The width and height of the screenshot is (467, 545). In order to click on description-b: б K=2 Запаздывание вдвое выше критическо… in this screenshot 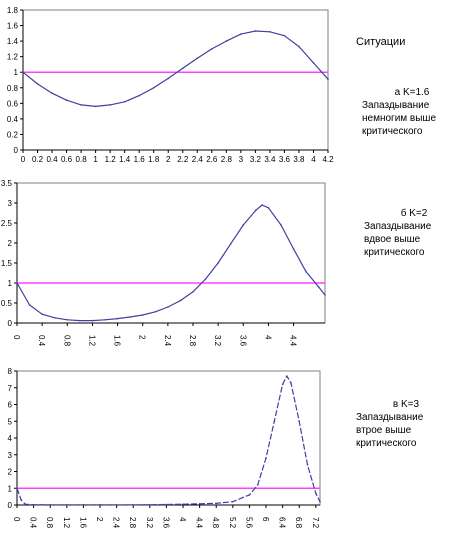, I will do `click(414, 233)`.